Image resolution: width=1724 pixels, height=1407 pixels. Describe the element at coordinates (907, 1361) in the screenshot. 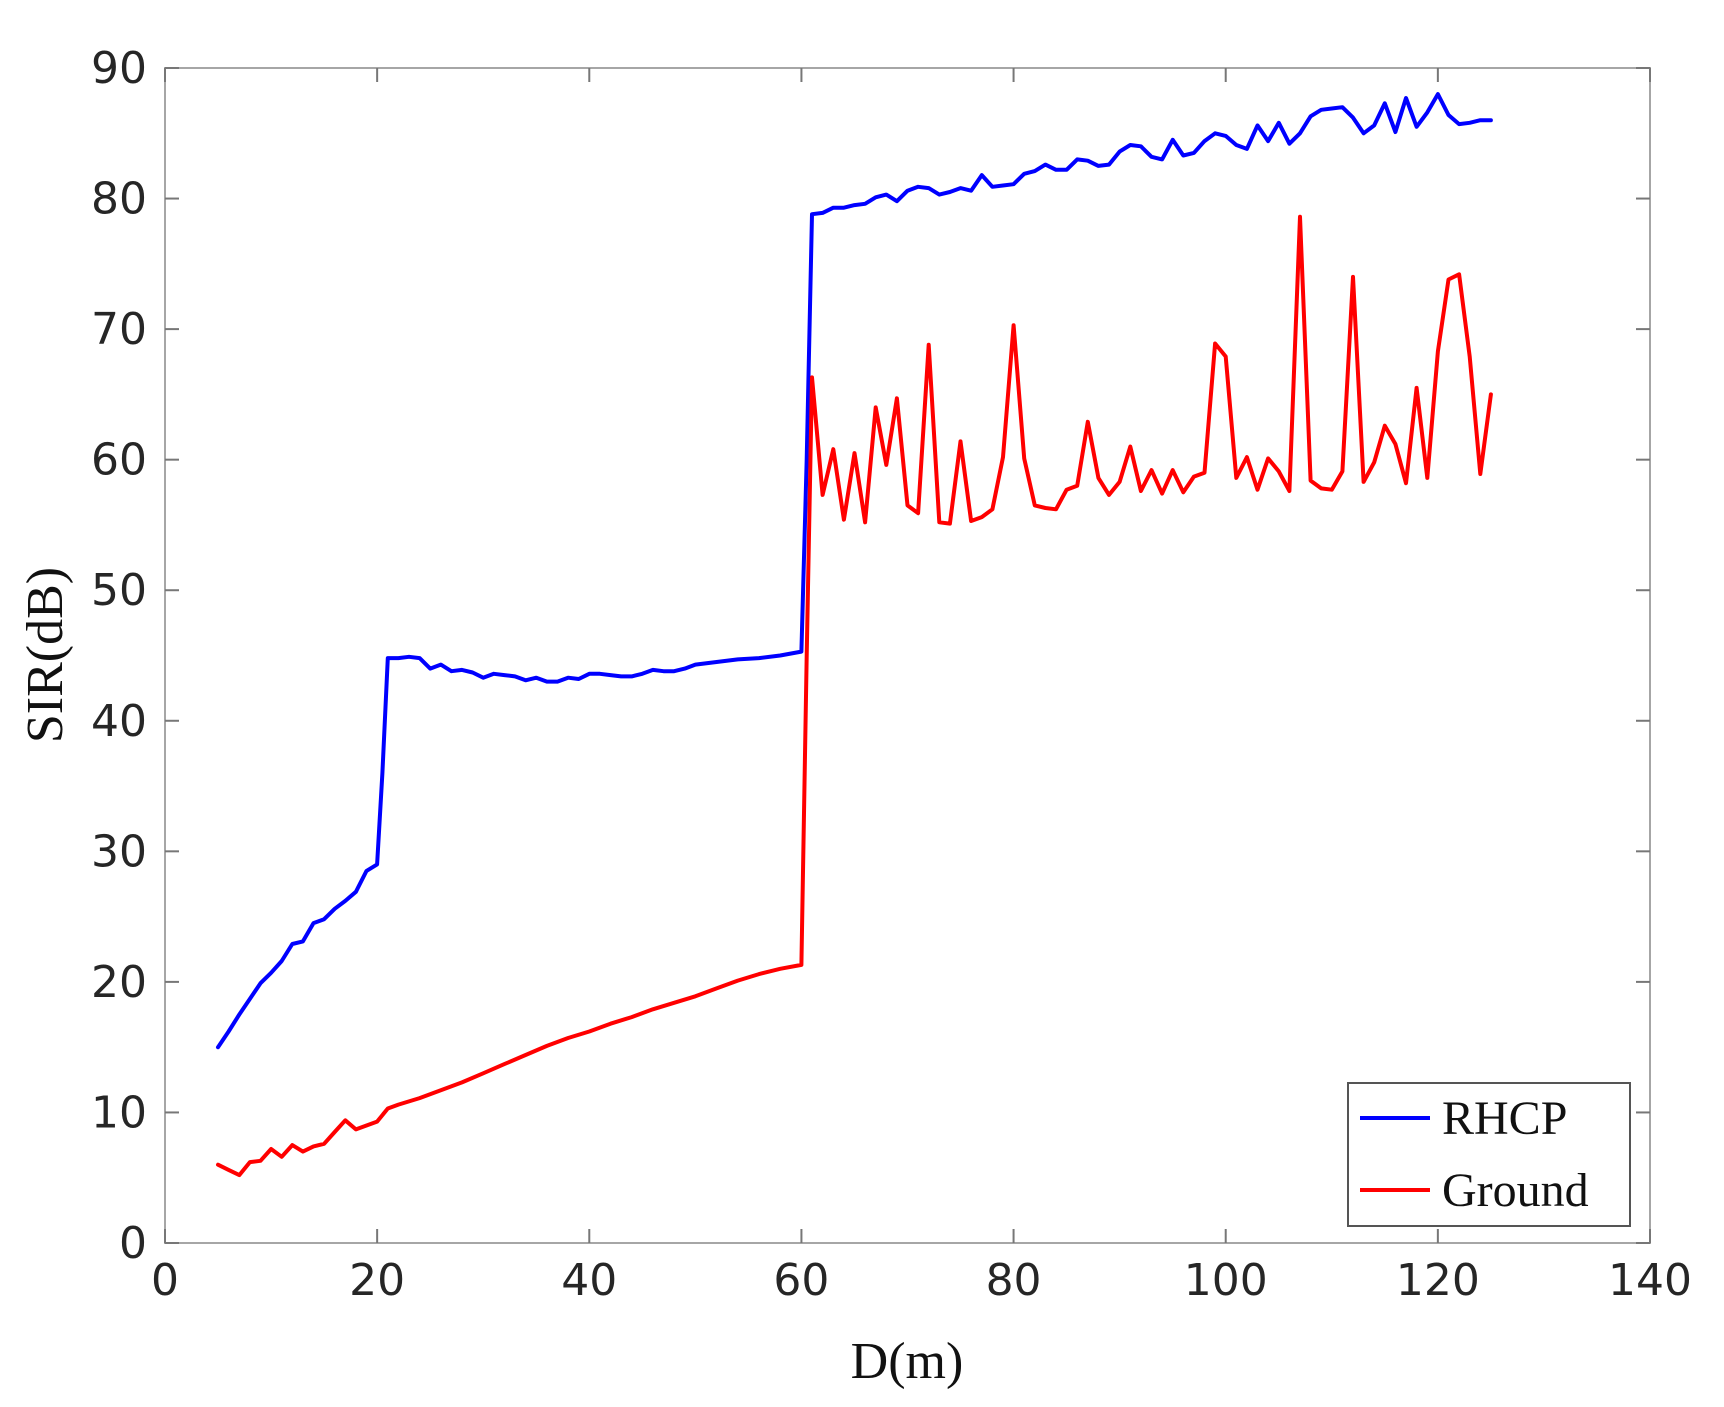

I see `x-axis-title: D(m)` at that location.